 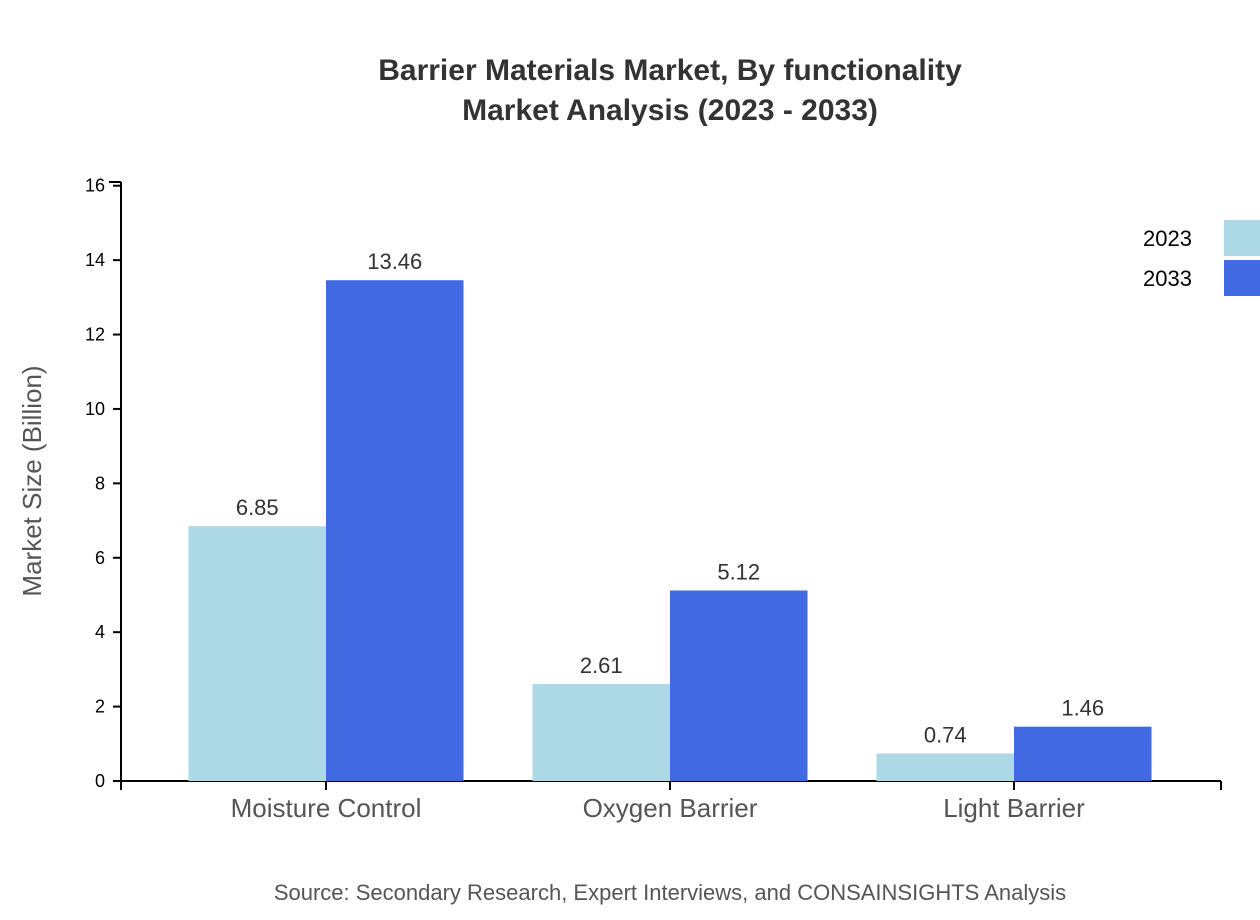 I want to click on data-label: 1.46, so click(x=1082, y=708).